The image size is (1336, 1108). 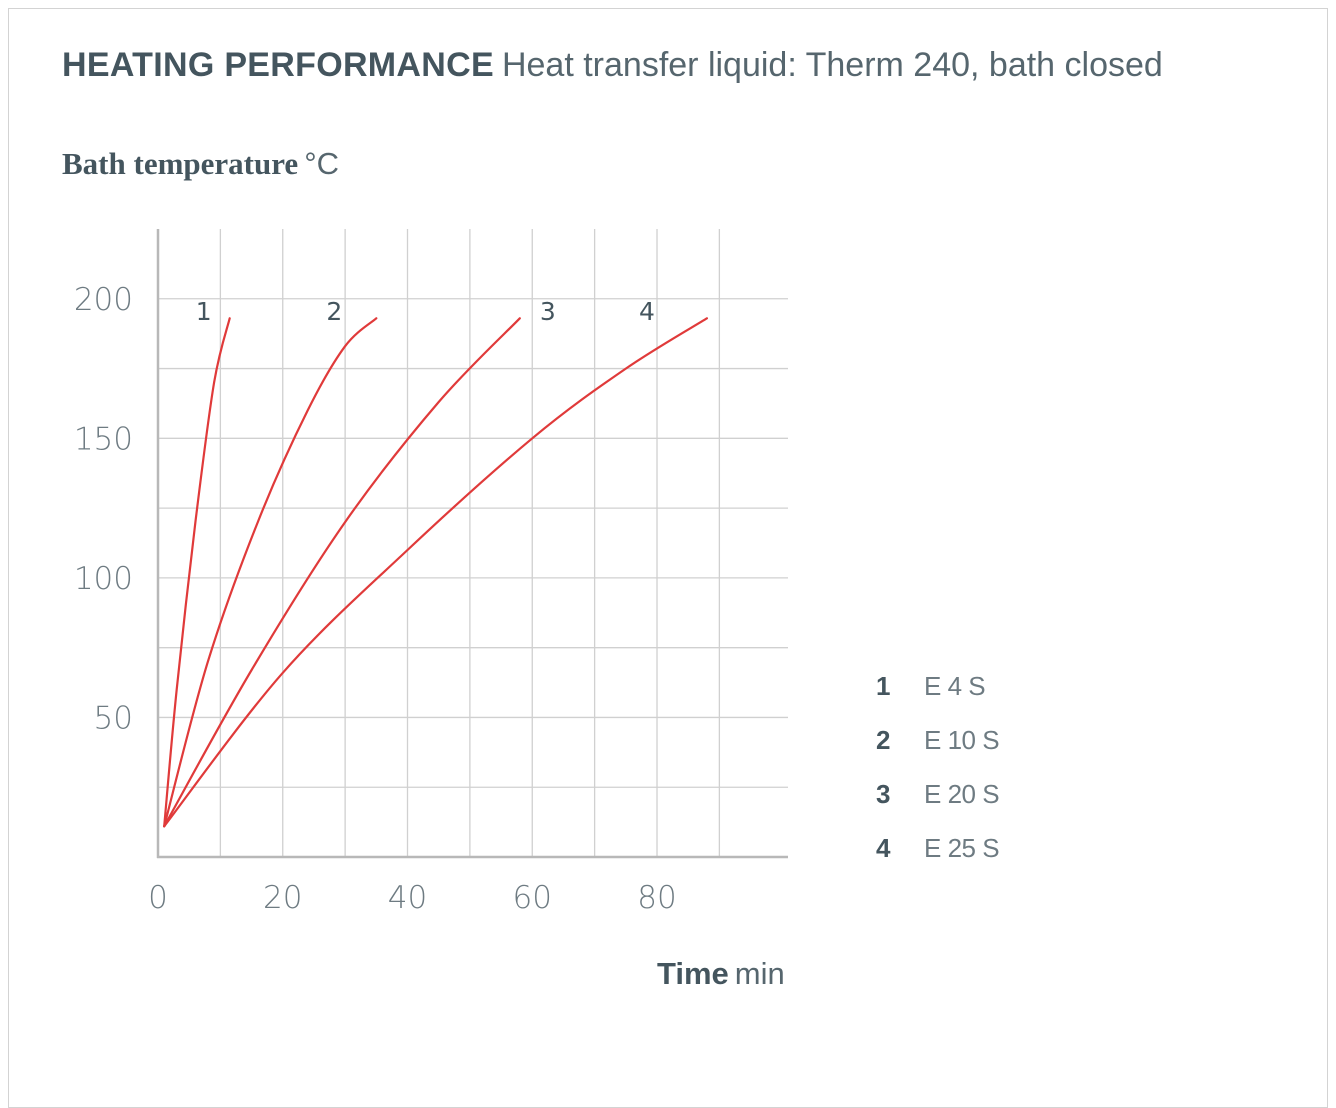 I want to click on legend: 1 E 4 S 2 E 10 S 3 E 20 S 4 E 25 S, so click(x=1006, y=776).